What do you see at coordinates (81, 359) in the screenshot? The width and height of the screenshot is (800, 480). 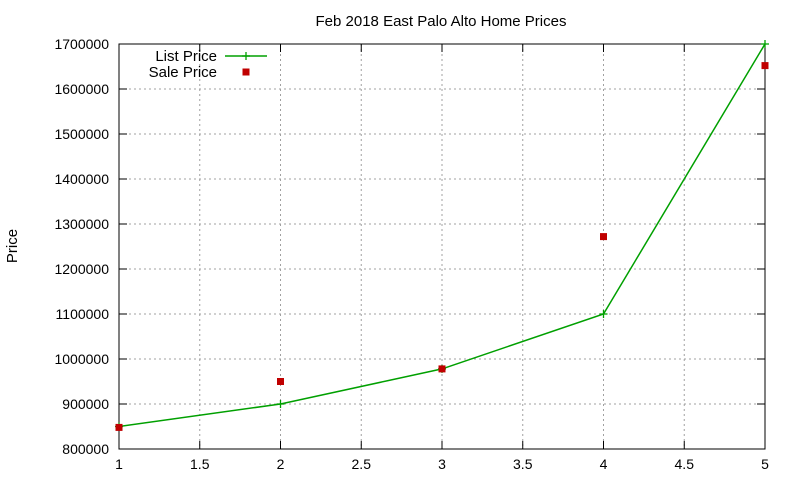 I see `y-tick-label: 1000000` at bounding box center [81, 359].